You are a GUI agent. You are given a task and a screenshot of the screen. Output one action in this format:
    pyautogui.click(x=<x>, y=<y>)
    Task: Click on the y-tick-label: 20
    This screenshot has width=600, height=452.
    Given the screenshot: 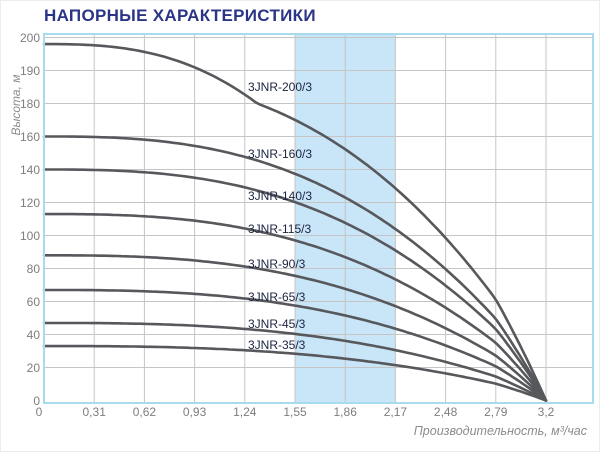 What is the action you would take?
    pyautogui.click(x=33, y=367)
    